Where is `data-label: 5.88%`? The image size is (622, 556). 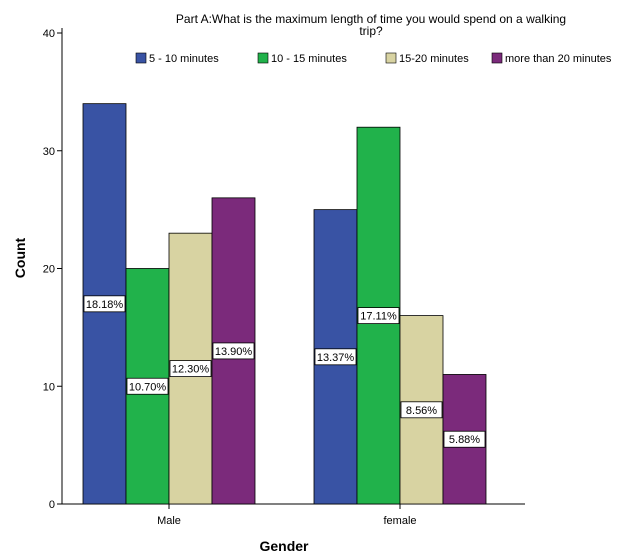 data-label: 5.88% is located at coordinates (464, 439).